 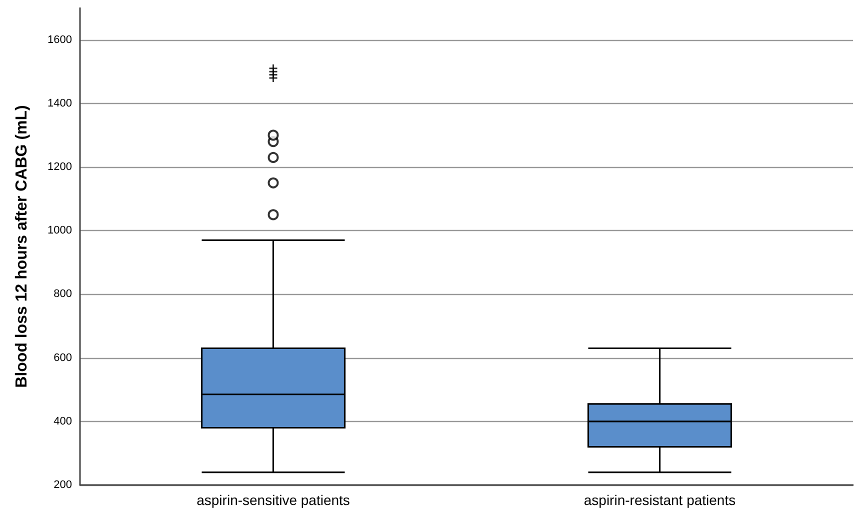 I want to click on y-tick-label: 800, so click(x=63, y=294).